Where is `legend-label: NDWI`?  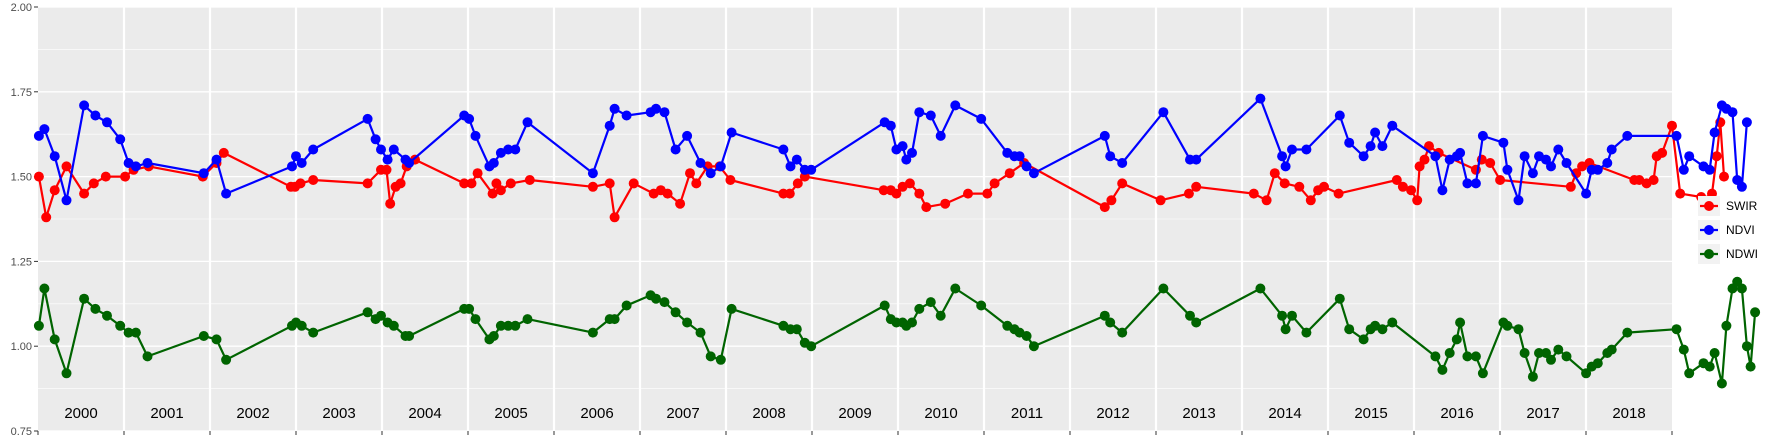
legend-label: NDWI is located at coordinates (1742, 254).